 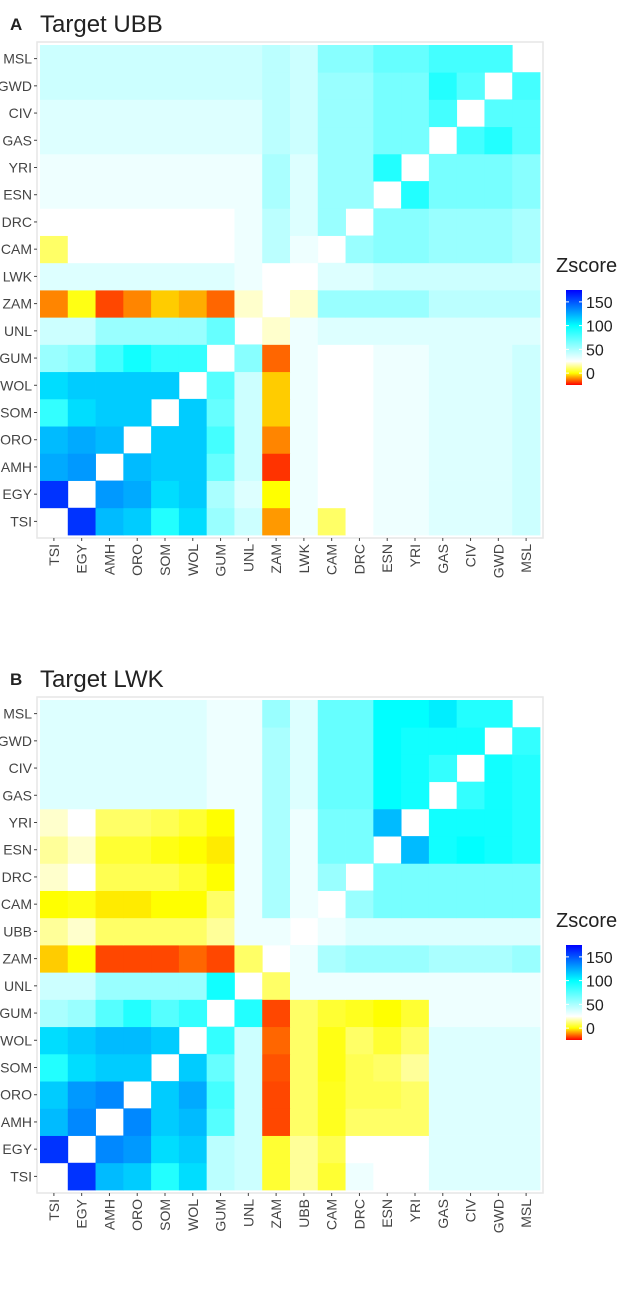 I want to click on x-tick-label: ZAM, so click(x=276, y=1214).